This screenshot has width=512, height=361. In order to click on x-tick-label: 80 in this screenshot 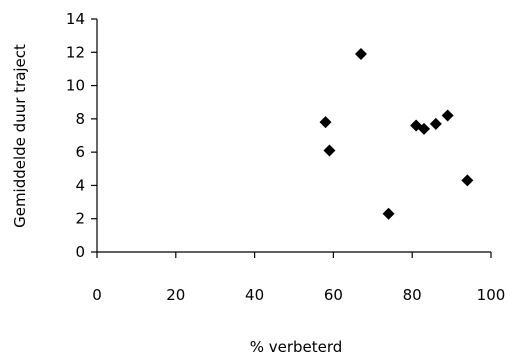, I will do `click(412, 295)`.